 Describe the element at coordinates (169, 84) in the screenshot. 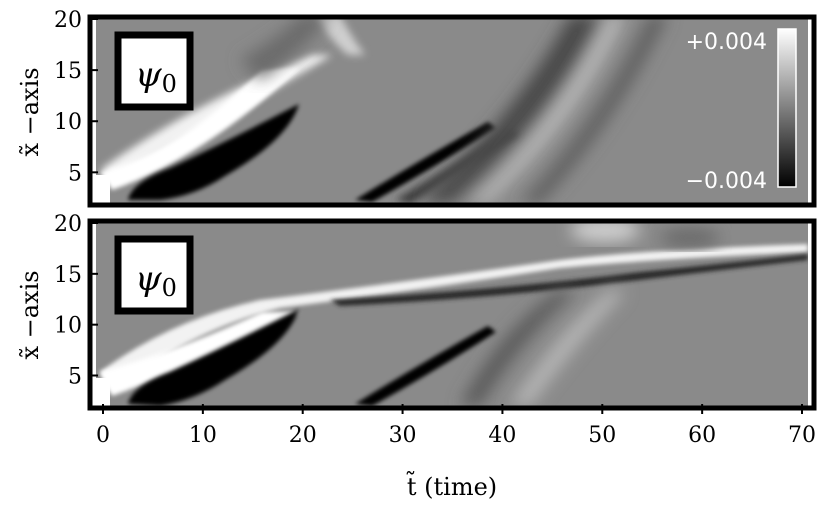

I see `top-psi-subscript: 0` at that location.